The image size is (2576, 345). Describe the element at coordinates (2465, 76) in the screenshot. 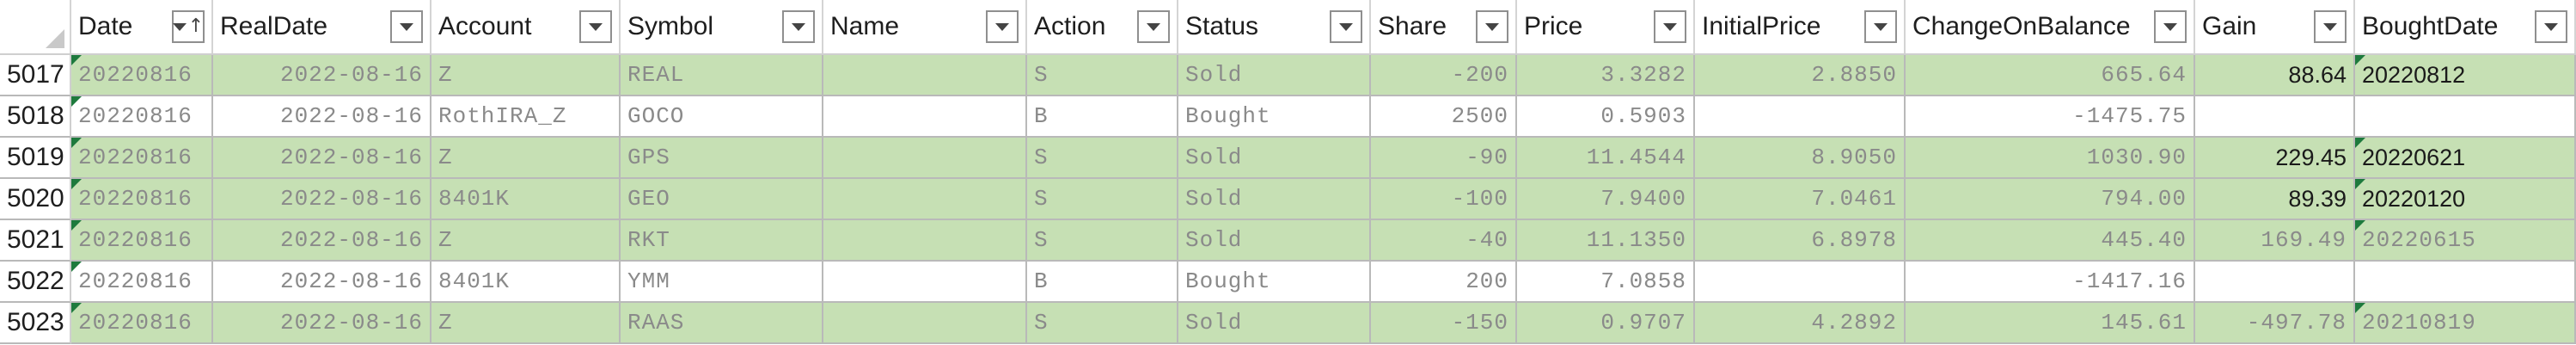

I see `cell-bought: 20220812` at that location.